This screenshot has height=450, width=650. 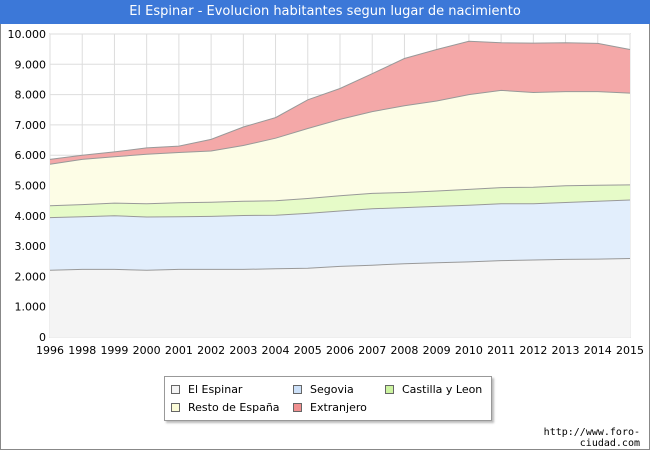 I want to click on y-tick-label: 10.000, so click(x=27, y=34).